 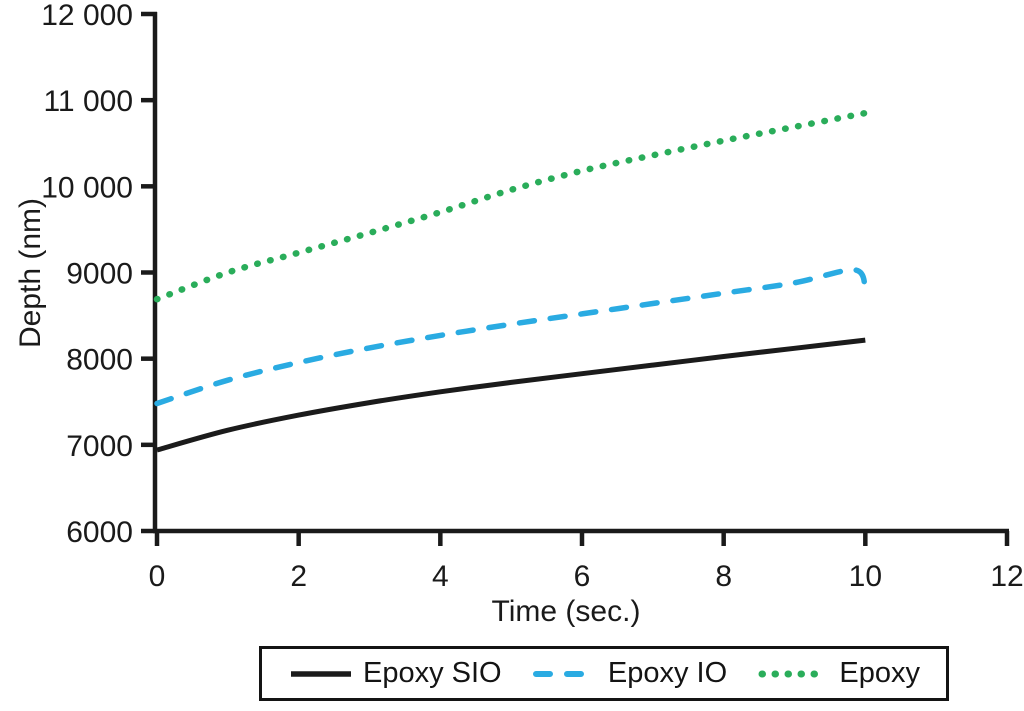 I want to click on x-tick-label: 6, so click(x=582, y=576).